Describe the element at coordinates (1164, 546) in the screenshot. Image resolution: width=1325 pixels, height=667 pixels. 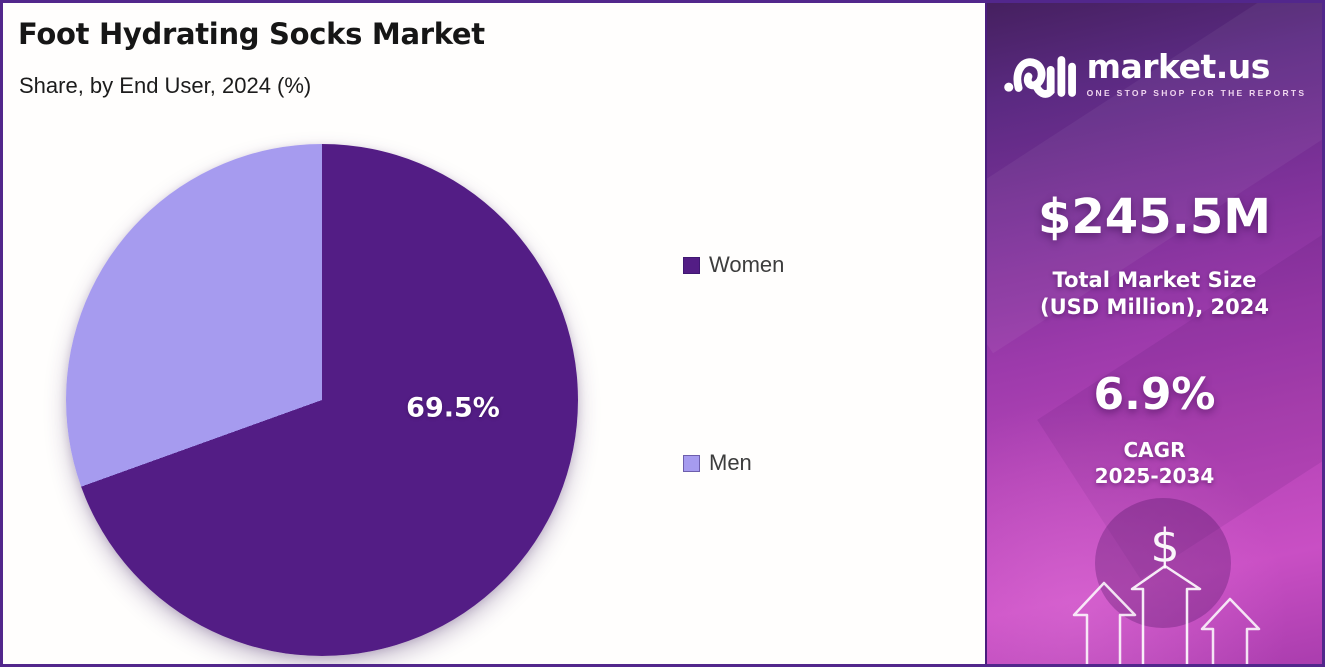
I see `dollar-icon: $` at that location.